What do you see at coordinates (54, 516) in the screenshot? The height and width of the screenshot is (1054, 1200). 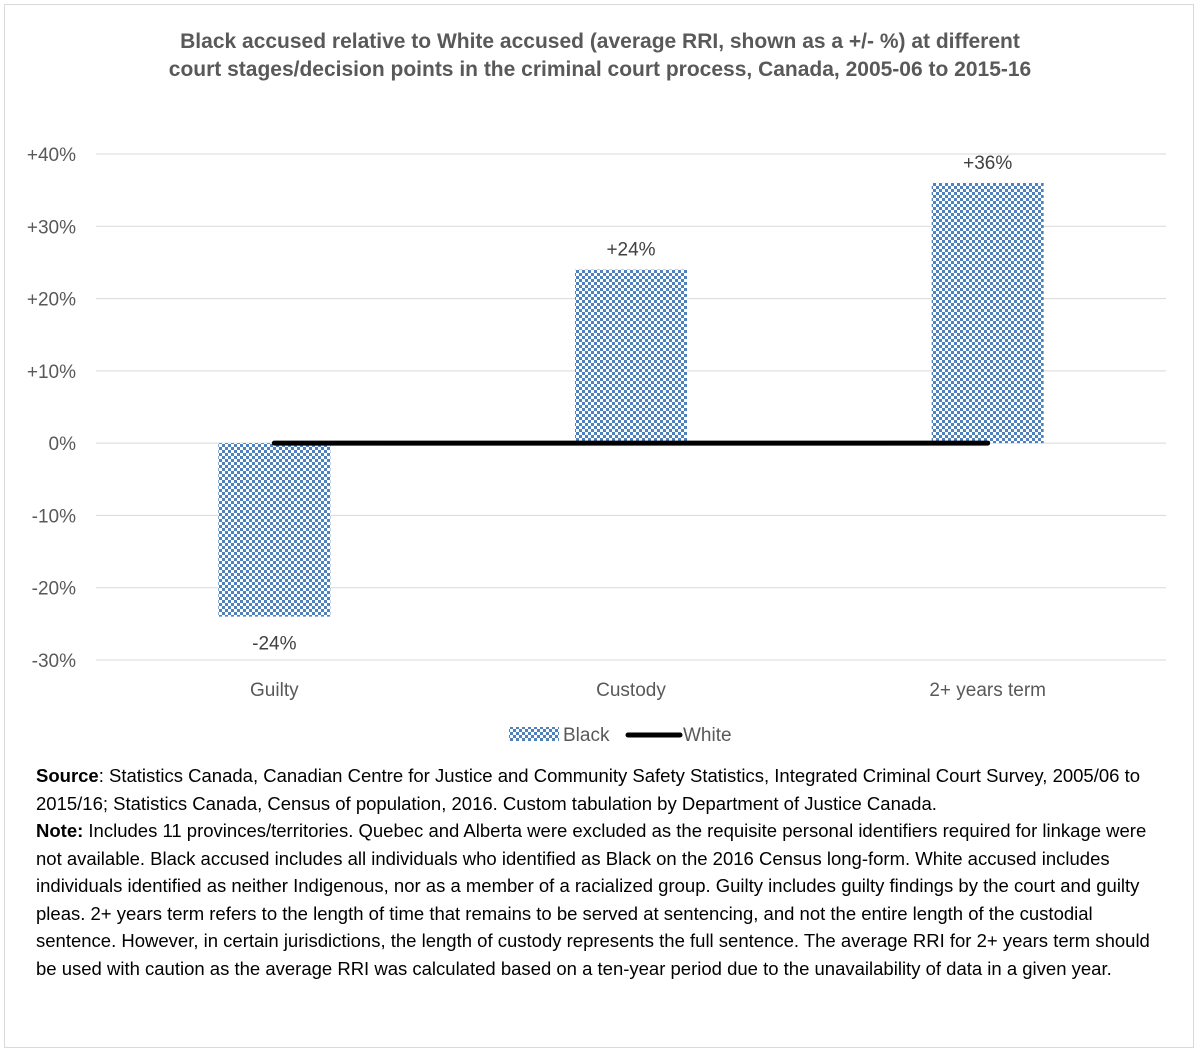 I see `y-tick-label: -10%` at bounding box center [54, 516].